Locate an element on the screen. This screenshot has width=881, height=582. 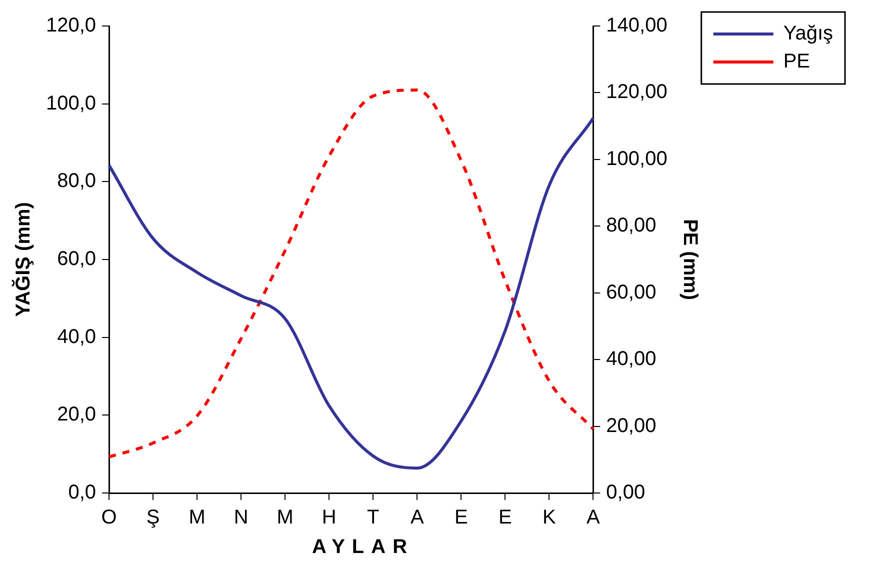
x-tick-label: T is located at coordinates (373, 517).